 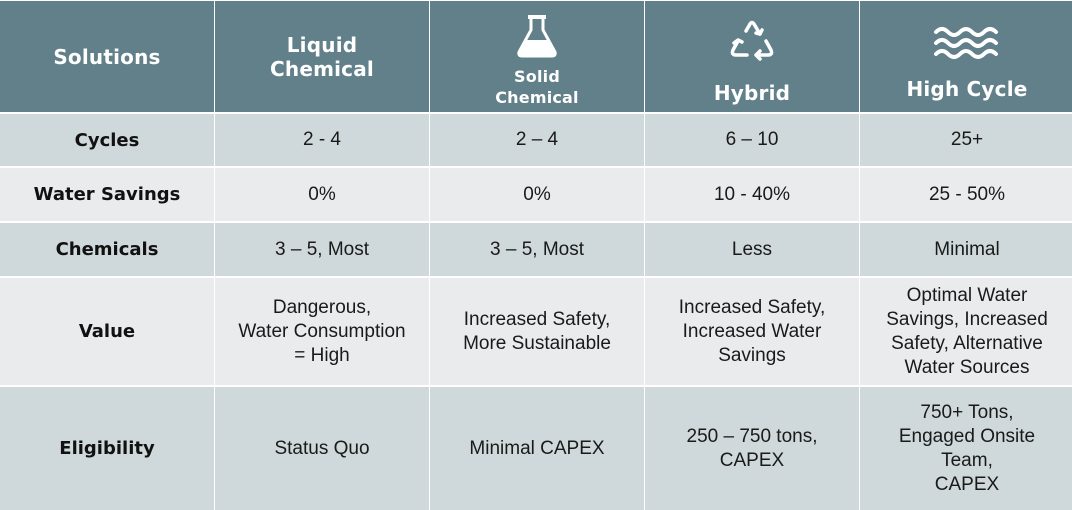 What do you see at coordinates (967, 367) in the screenshot?
I see `value-high-cycle-line: Water Sources` at bounding box center [967, 367].